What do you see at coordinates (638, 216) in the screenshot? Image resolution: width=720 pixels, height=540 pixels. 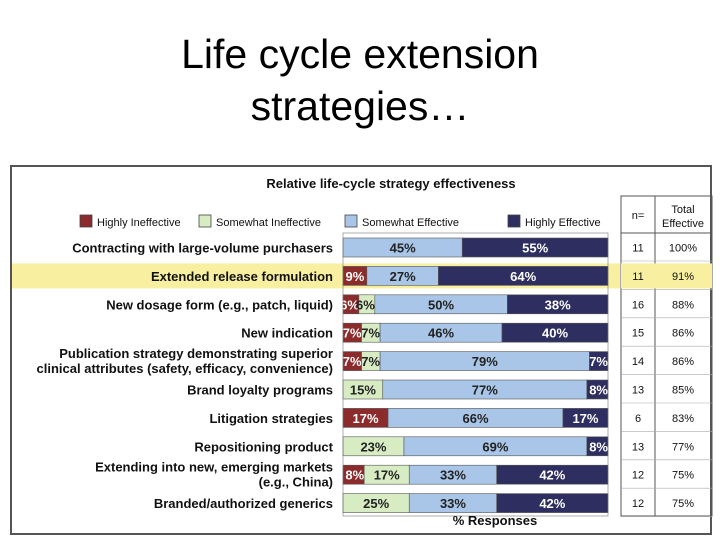 I see `table-header-n: n=` at bounding box center [638, 216].